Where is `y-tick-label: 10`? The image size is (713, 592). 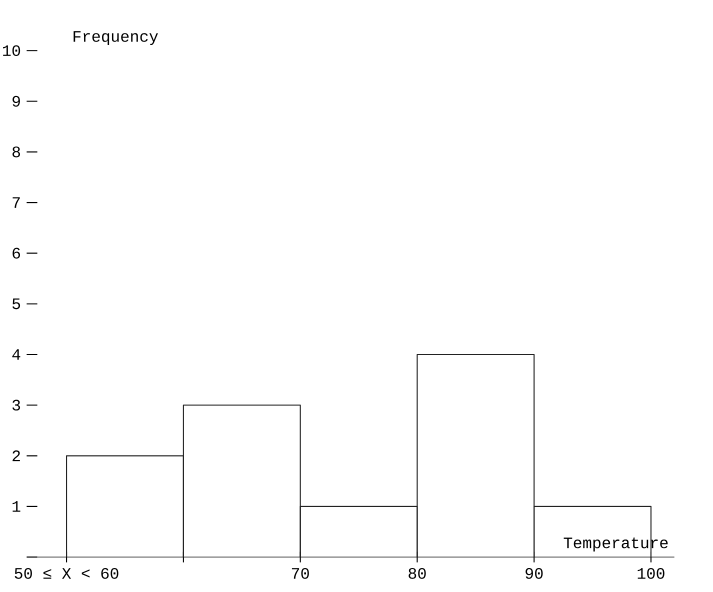 y-tick-label: 10 is located at coordinates (11, 50).